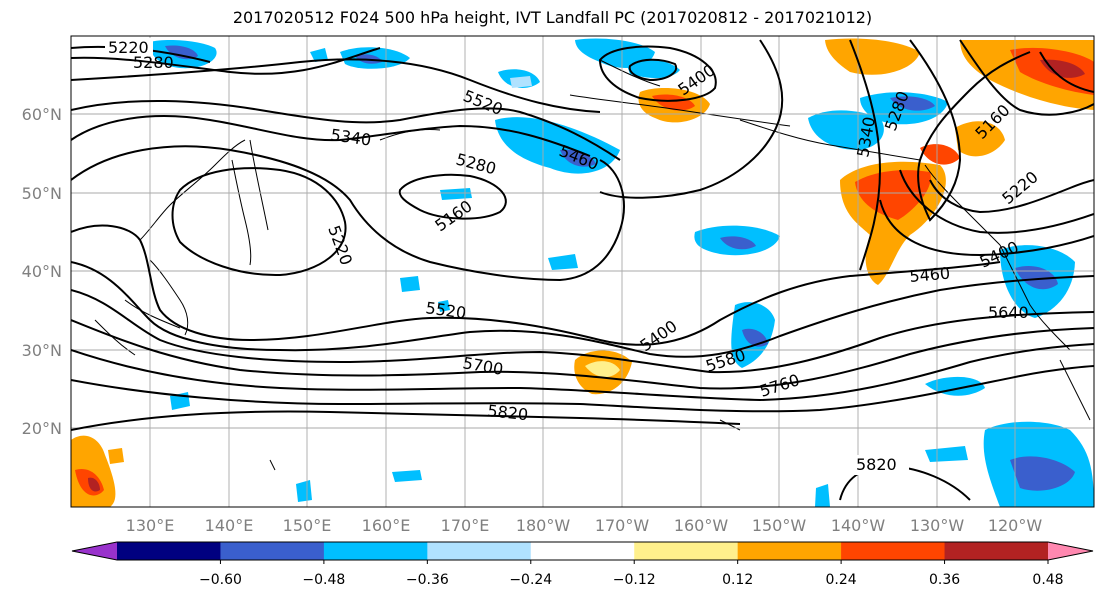 The image size is (1105, 601). I want to click on lon-label: 160°W, so click(701, 525).